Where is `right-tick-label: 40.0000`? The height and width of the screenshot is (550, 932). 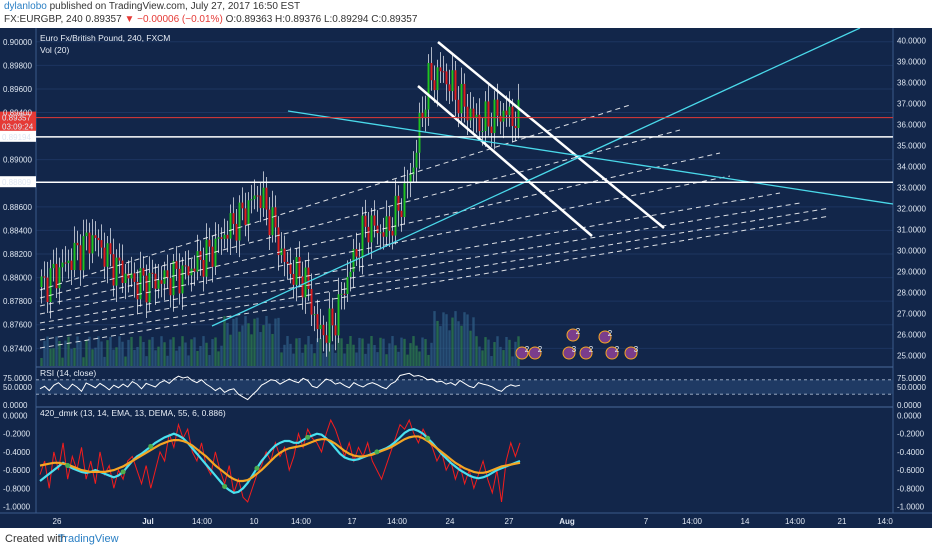 right-tick-label: 40.0000 is located at coordinates (911, 41).